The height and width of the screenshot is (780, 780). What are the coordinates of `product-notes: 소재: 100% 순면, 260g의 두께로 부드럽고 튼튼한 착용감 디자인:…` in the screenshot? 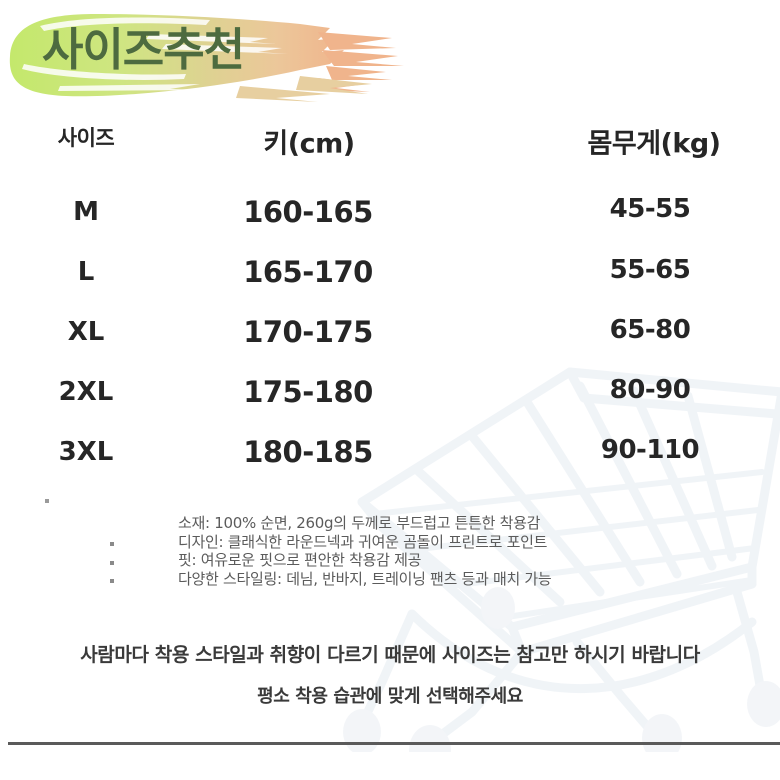 It's located at (365, 551).